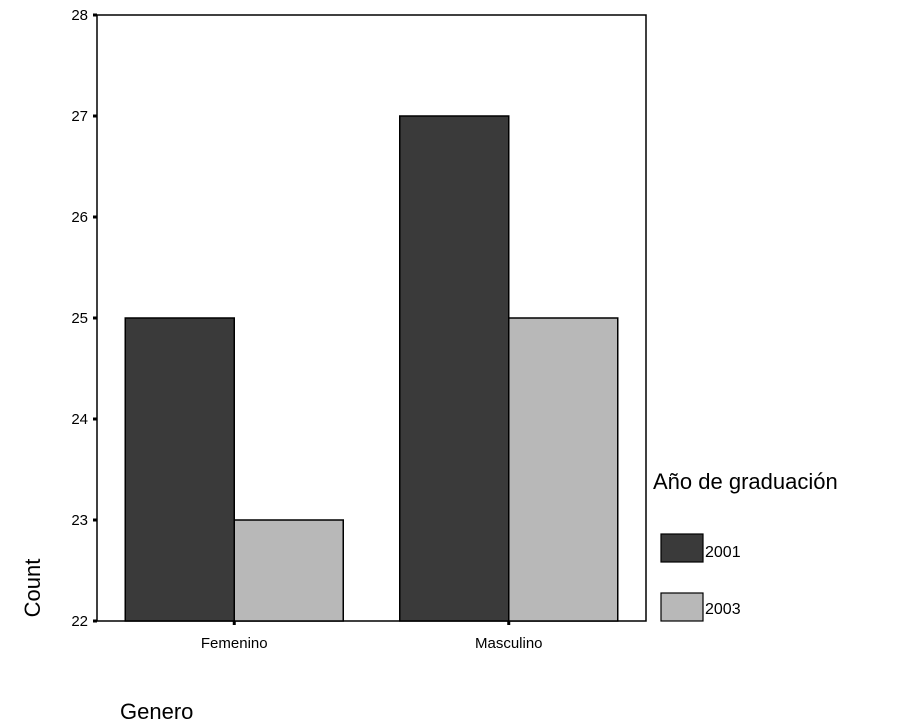  Describe the element at coordinates (79, 116) in the screenshot. I see `y-tick-label: 27` at that location.